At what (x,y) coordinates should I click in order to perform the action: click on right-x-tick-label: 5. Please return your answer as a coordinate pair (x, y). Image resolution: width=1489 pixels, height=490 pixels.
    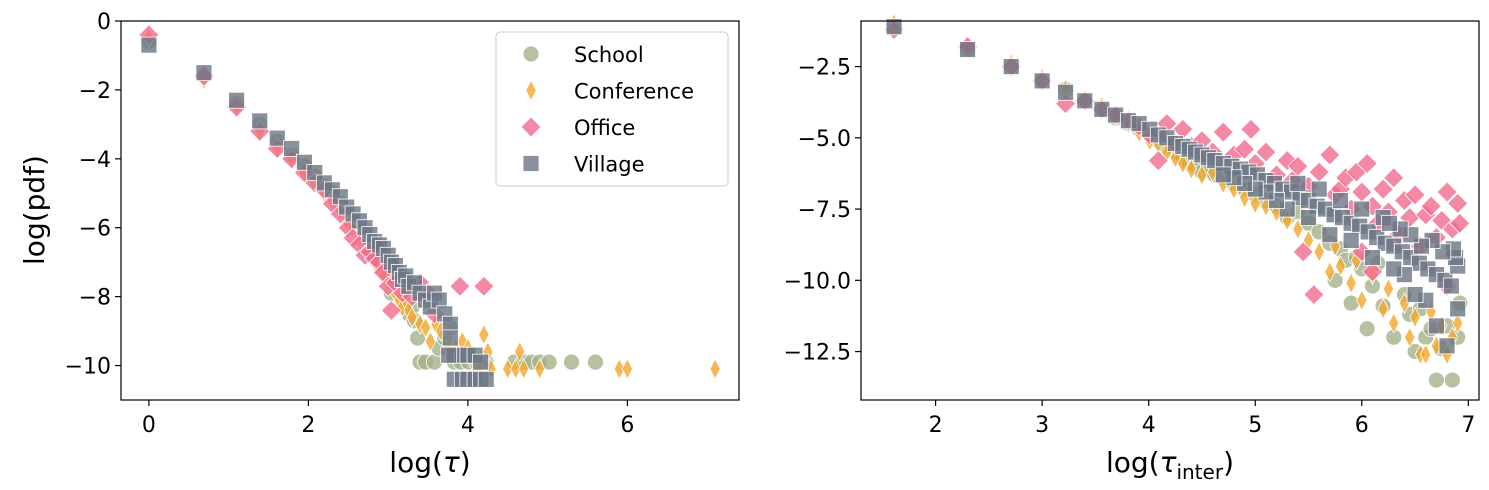
    Looking at the image, I should click on (1255, 425).